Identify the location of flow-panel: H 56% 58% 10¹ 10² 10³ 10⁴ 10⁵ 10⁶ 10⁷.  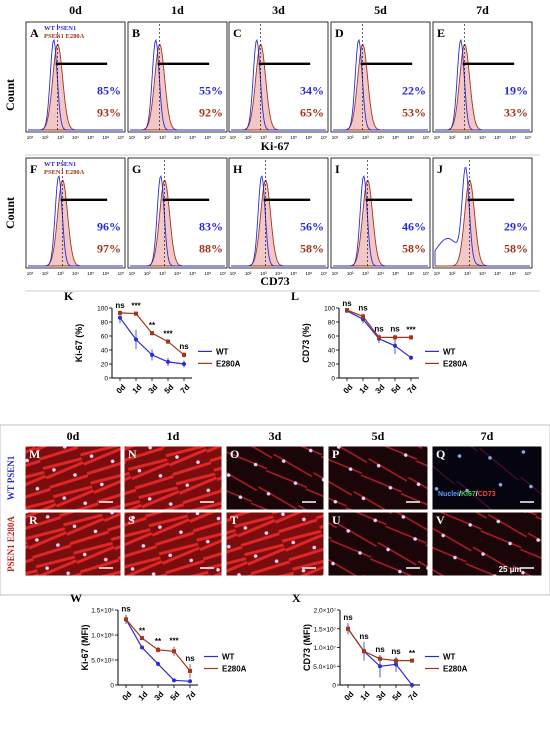
(278, 216).